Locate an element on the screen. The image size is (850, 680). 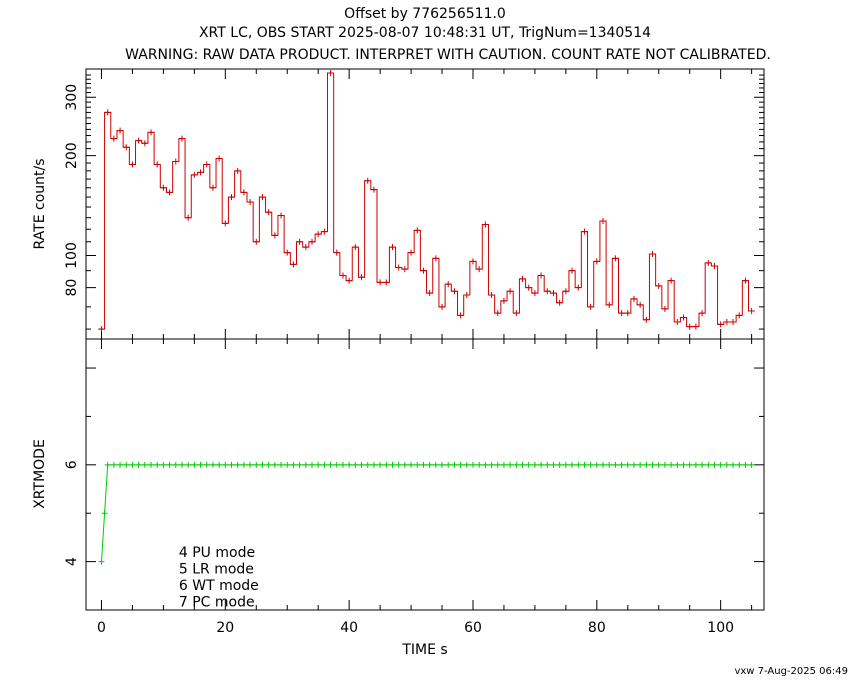
rate-ytick-label: 100 is located at coordinates (72, 255).